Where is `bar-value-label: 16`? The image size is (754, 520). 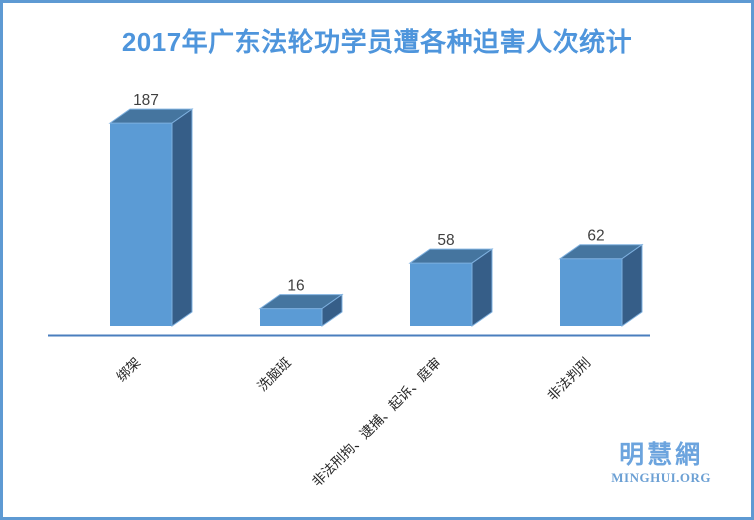 bar-value-label: 16 is located at coordinates (295, 286).